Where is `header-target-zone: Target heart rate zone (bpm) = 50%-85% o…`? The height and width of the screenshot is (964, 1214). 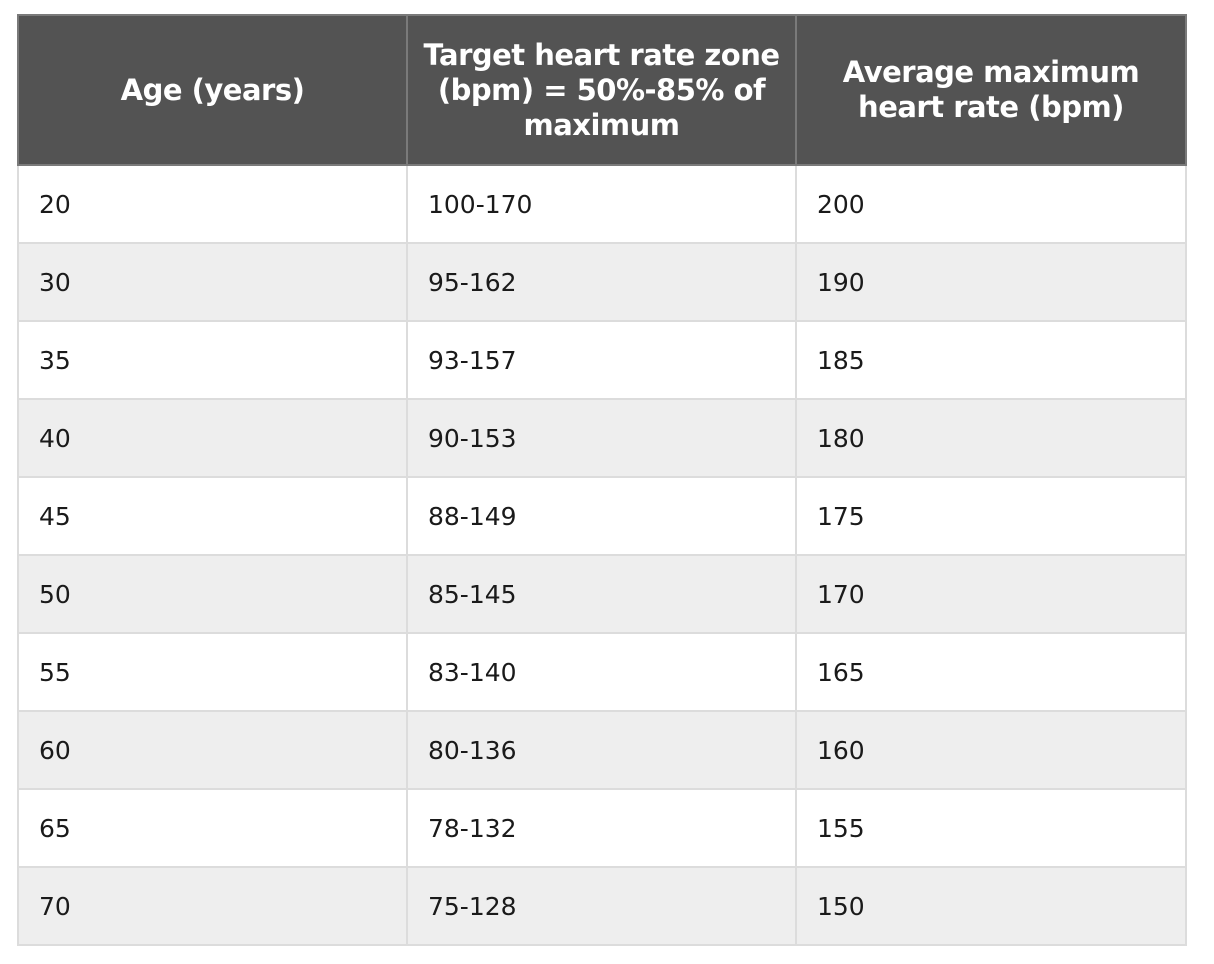 header-target-zone: Target heart rate zone (bpm) = 50%-85% o… is located at coordinates (601, 90).